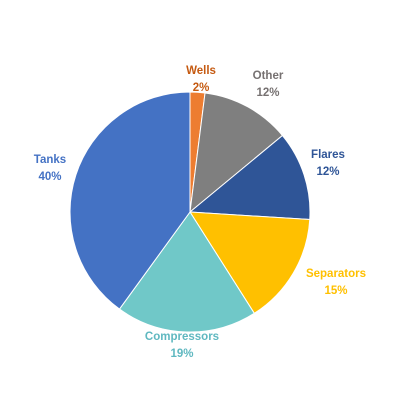 The height and width of the screenshot is (400, 400). I want to click on slice-category-label: Separators, so click(336, 274).